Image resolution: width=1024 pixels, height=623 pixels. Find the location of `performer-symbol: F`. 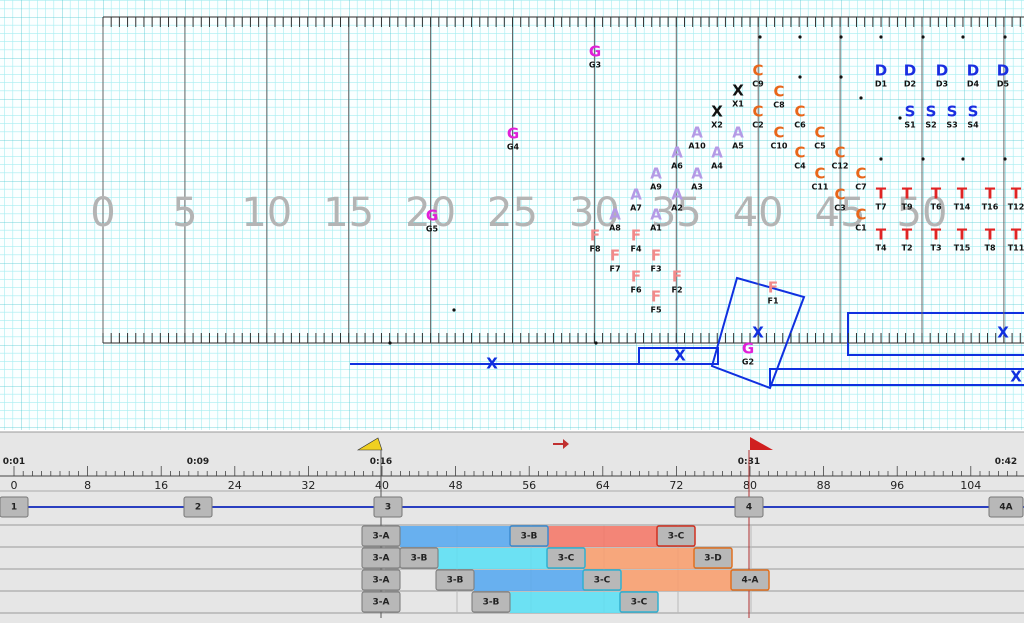

performer-symbol: F is located at coordinates (595, 236).